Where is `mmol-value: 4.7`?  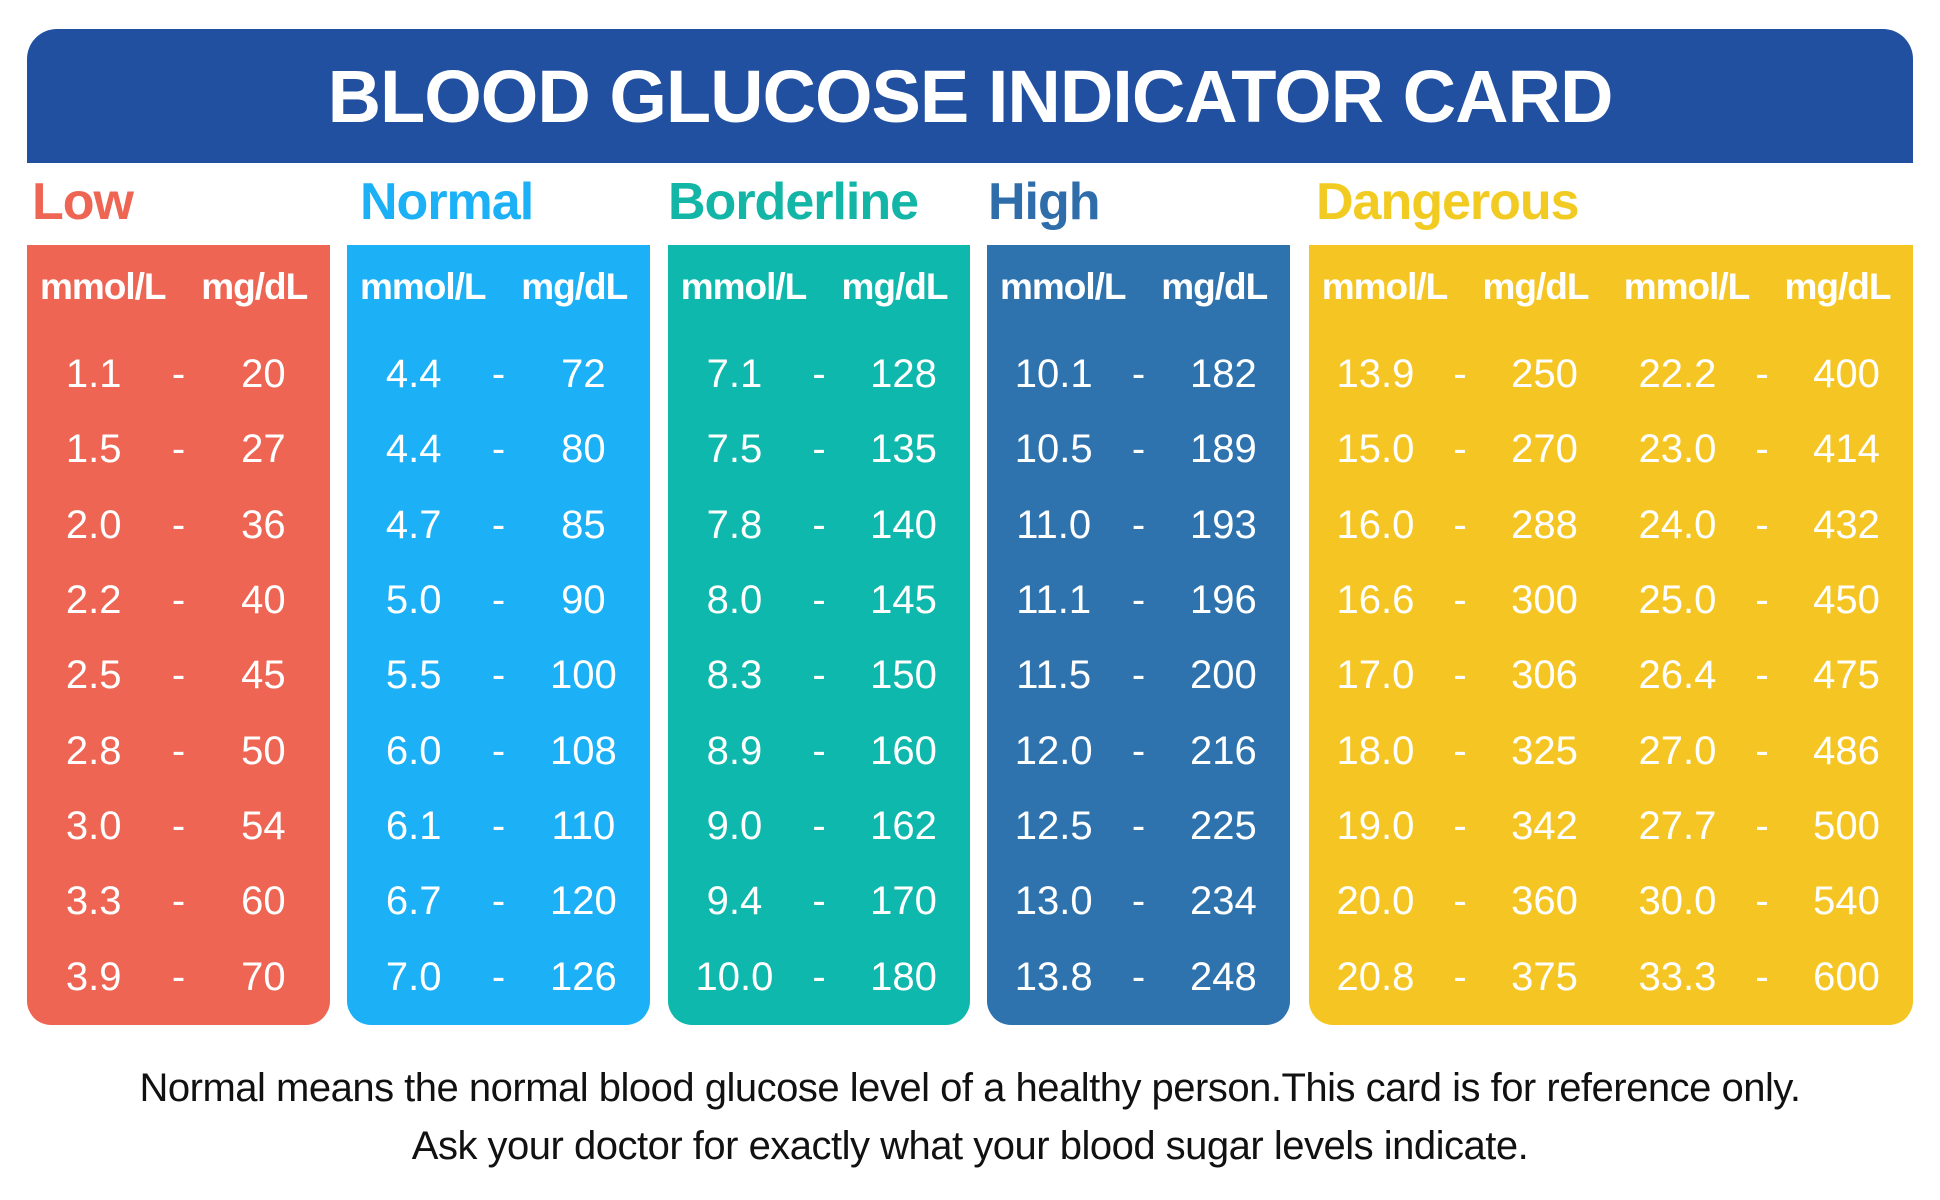 mmol-value: 4.7 is located at coordinates (413, 524).